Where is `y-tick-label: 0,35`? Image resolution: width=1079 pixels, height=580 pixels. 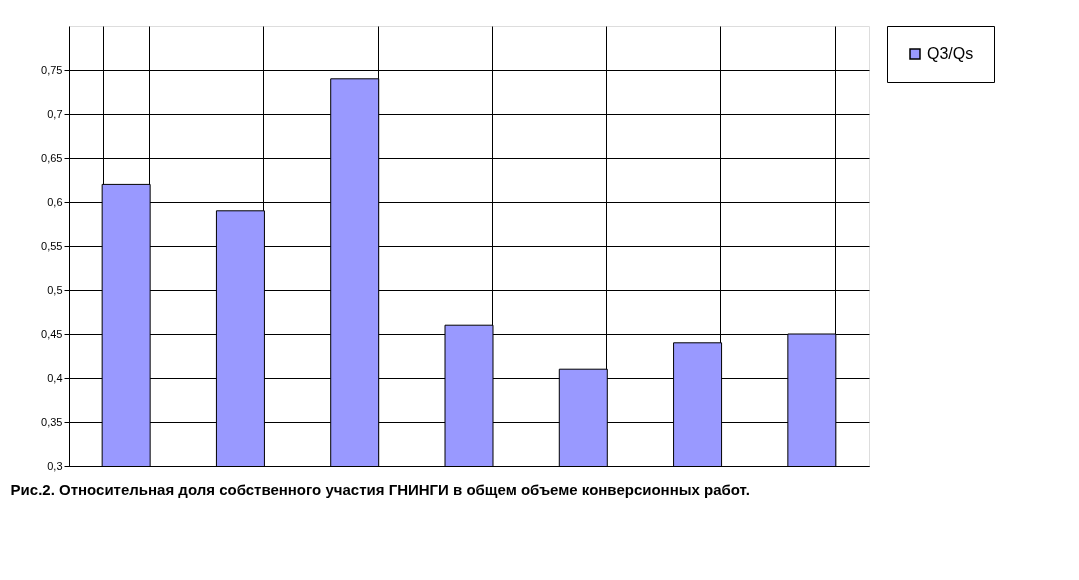 y-tick-label: 0,35 is located at coordinates (52, 421).